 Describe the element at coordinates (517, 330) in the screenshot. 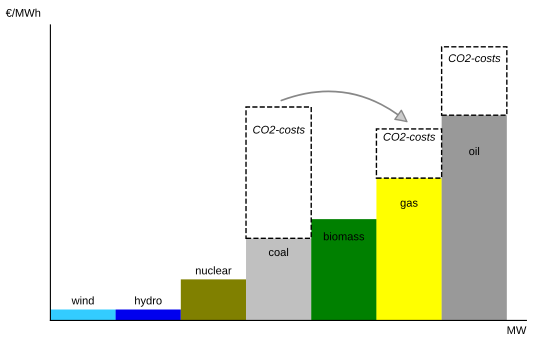

I see `x-axis-title: MW` at that location.